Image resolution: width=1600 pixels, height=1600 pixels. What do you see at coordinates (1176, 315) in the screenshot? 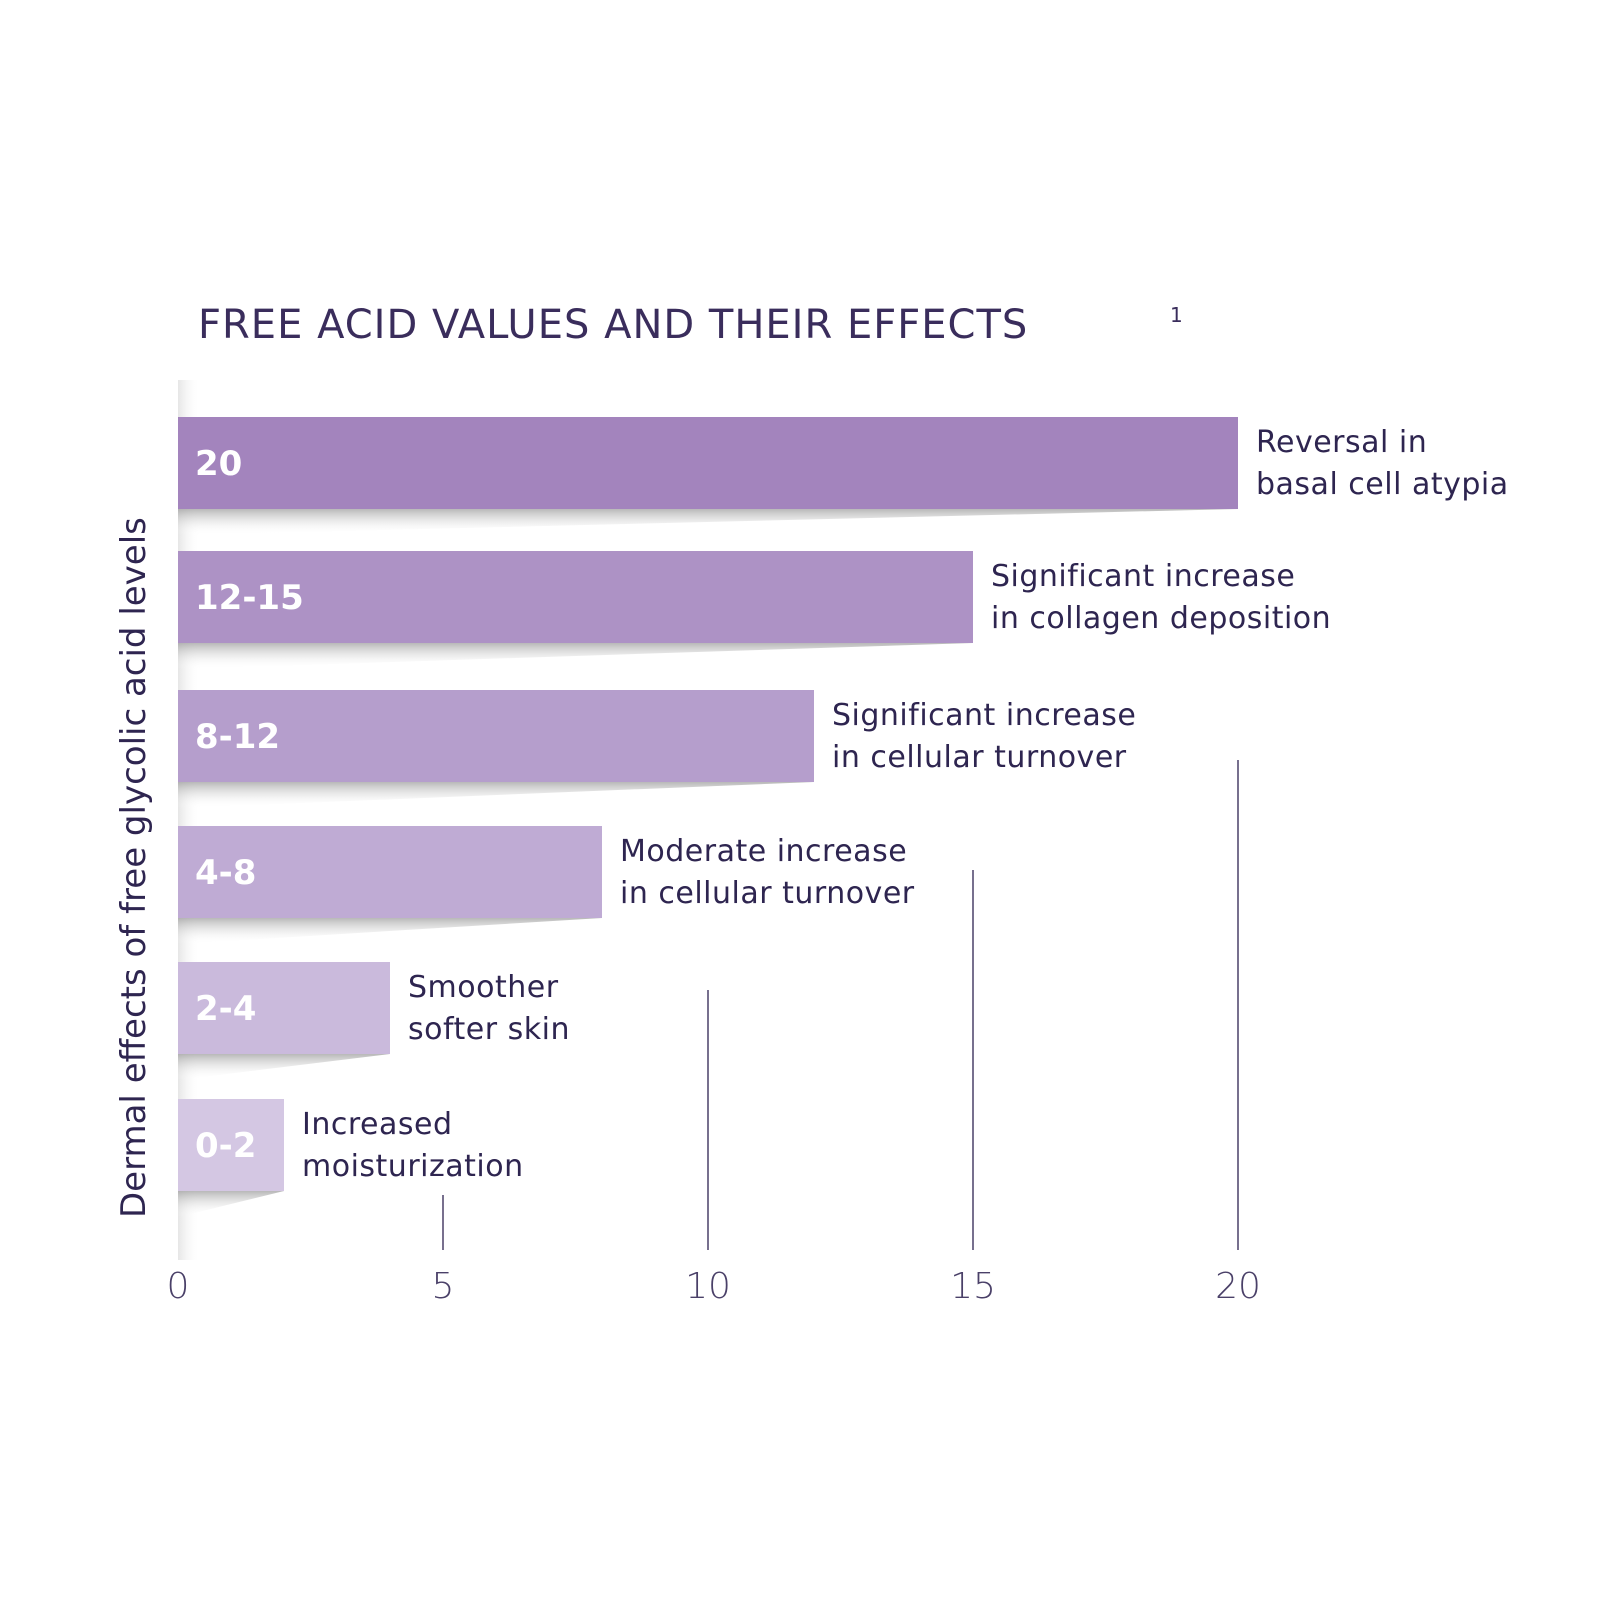
I see `title-superscript: 1` at bounding box center [1176, 315].